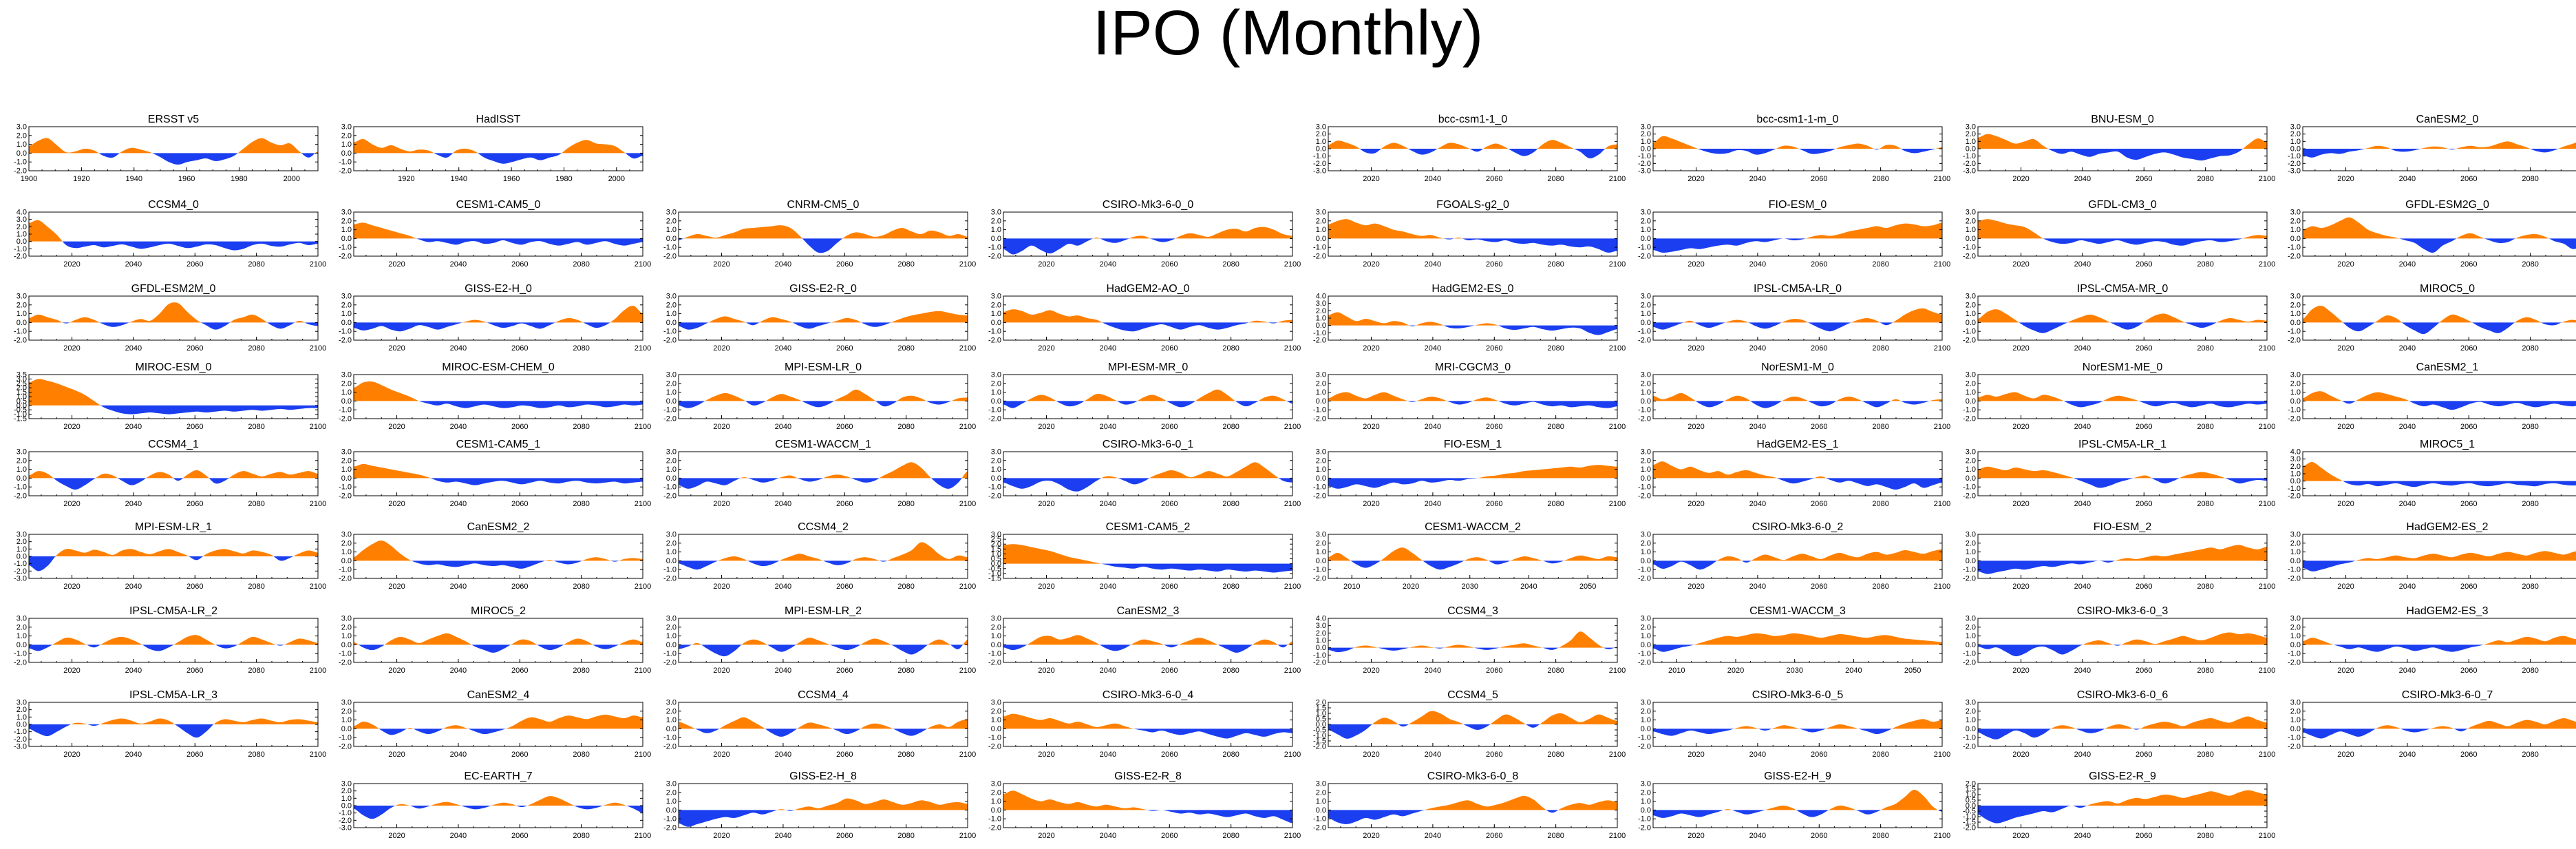  I want to click on chart-title: bcc-csm1-1_0, so click(1473, 120).